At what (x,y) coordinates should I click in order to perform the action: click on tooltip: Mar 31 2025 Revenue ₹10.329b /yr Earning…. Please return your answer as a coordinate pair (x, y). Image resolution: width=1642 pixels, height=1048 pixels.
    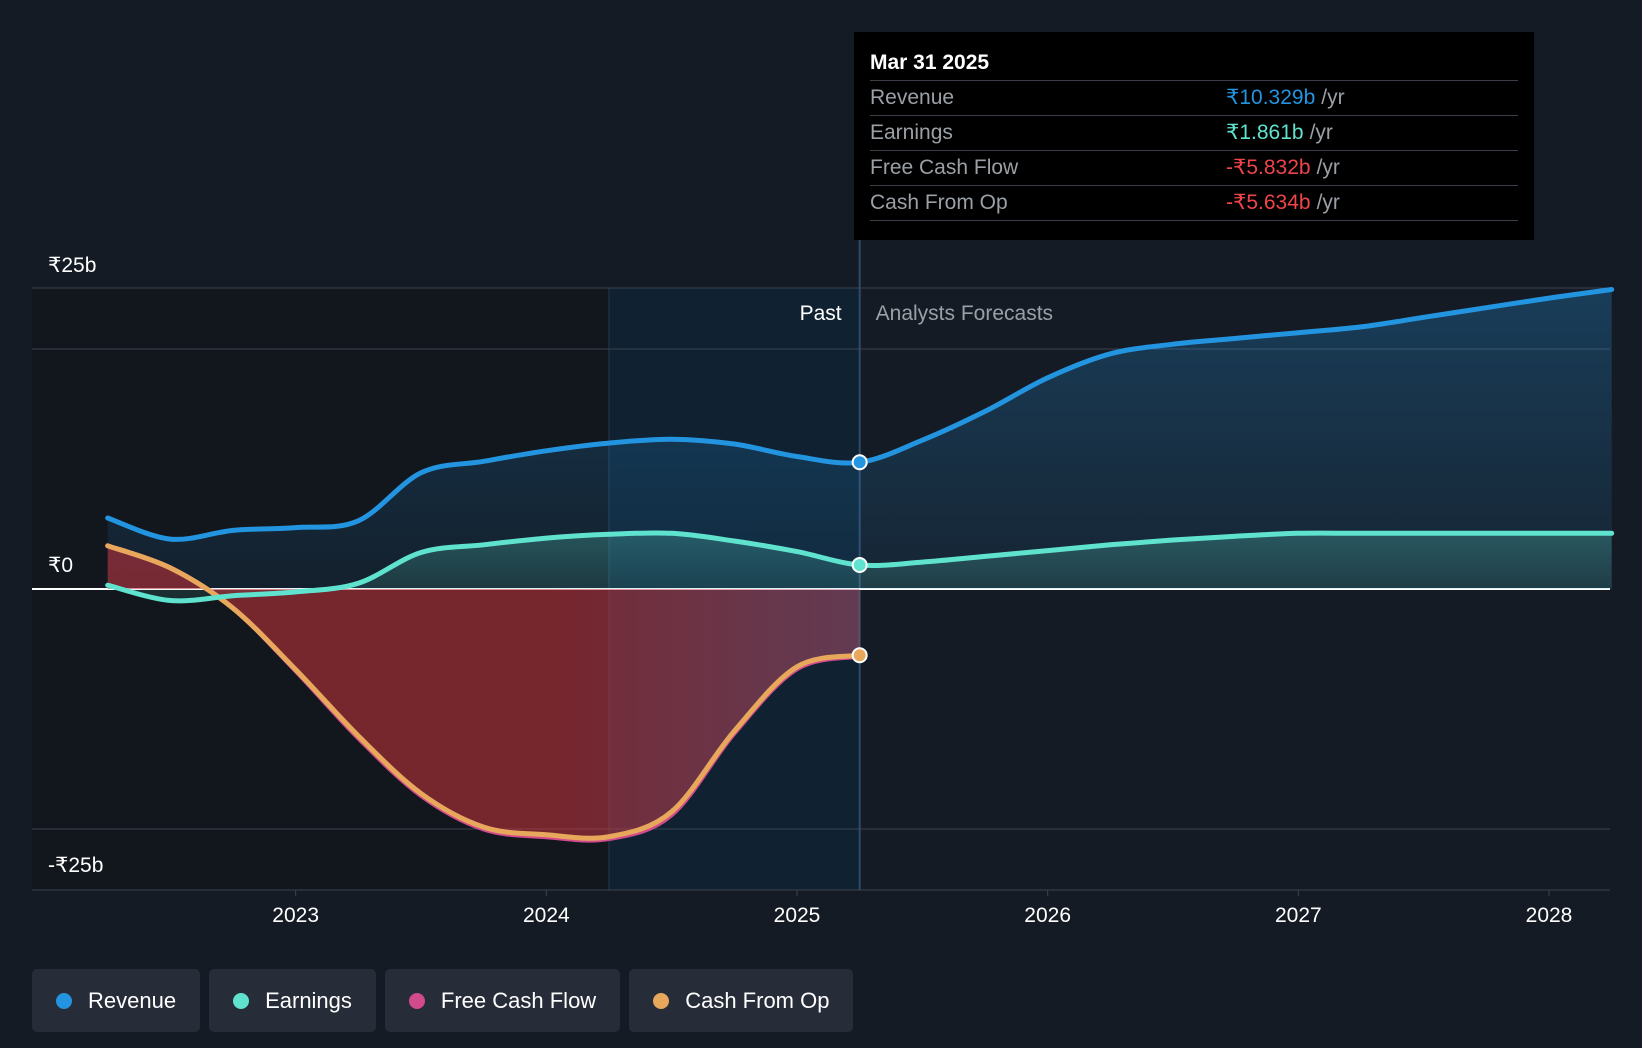
    Looking at the image, I should click on (1194, 136).